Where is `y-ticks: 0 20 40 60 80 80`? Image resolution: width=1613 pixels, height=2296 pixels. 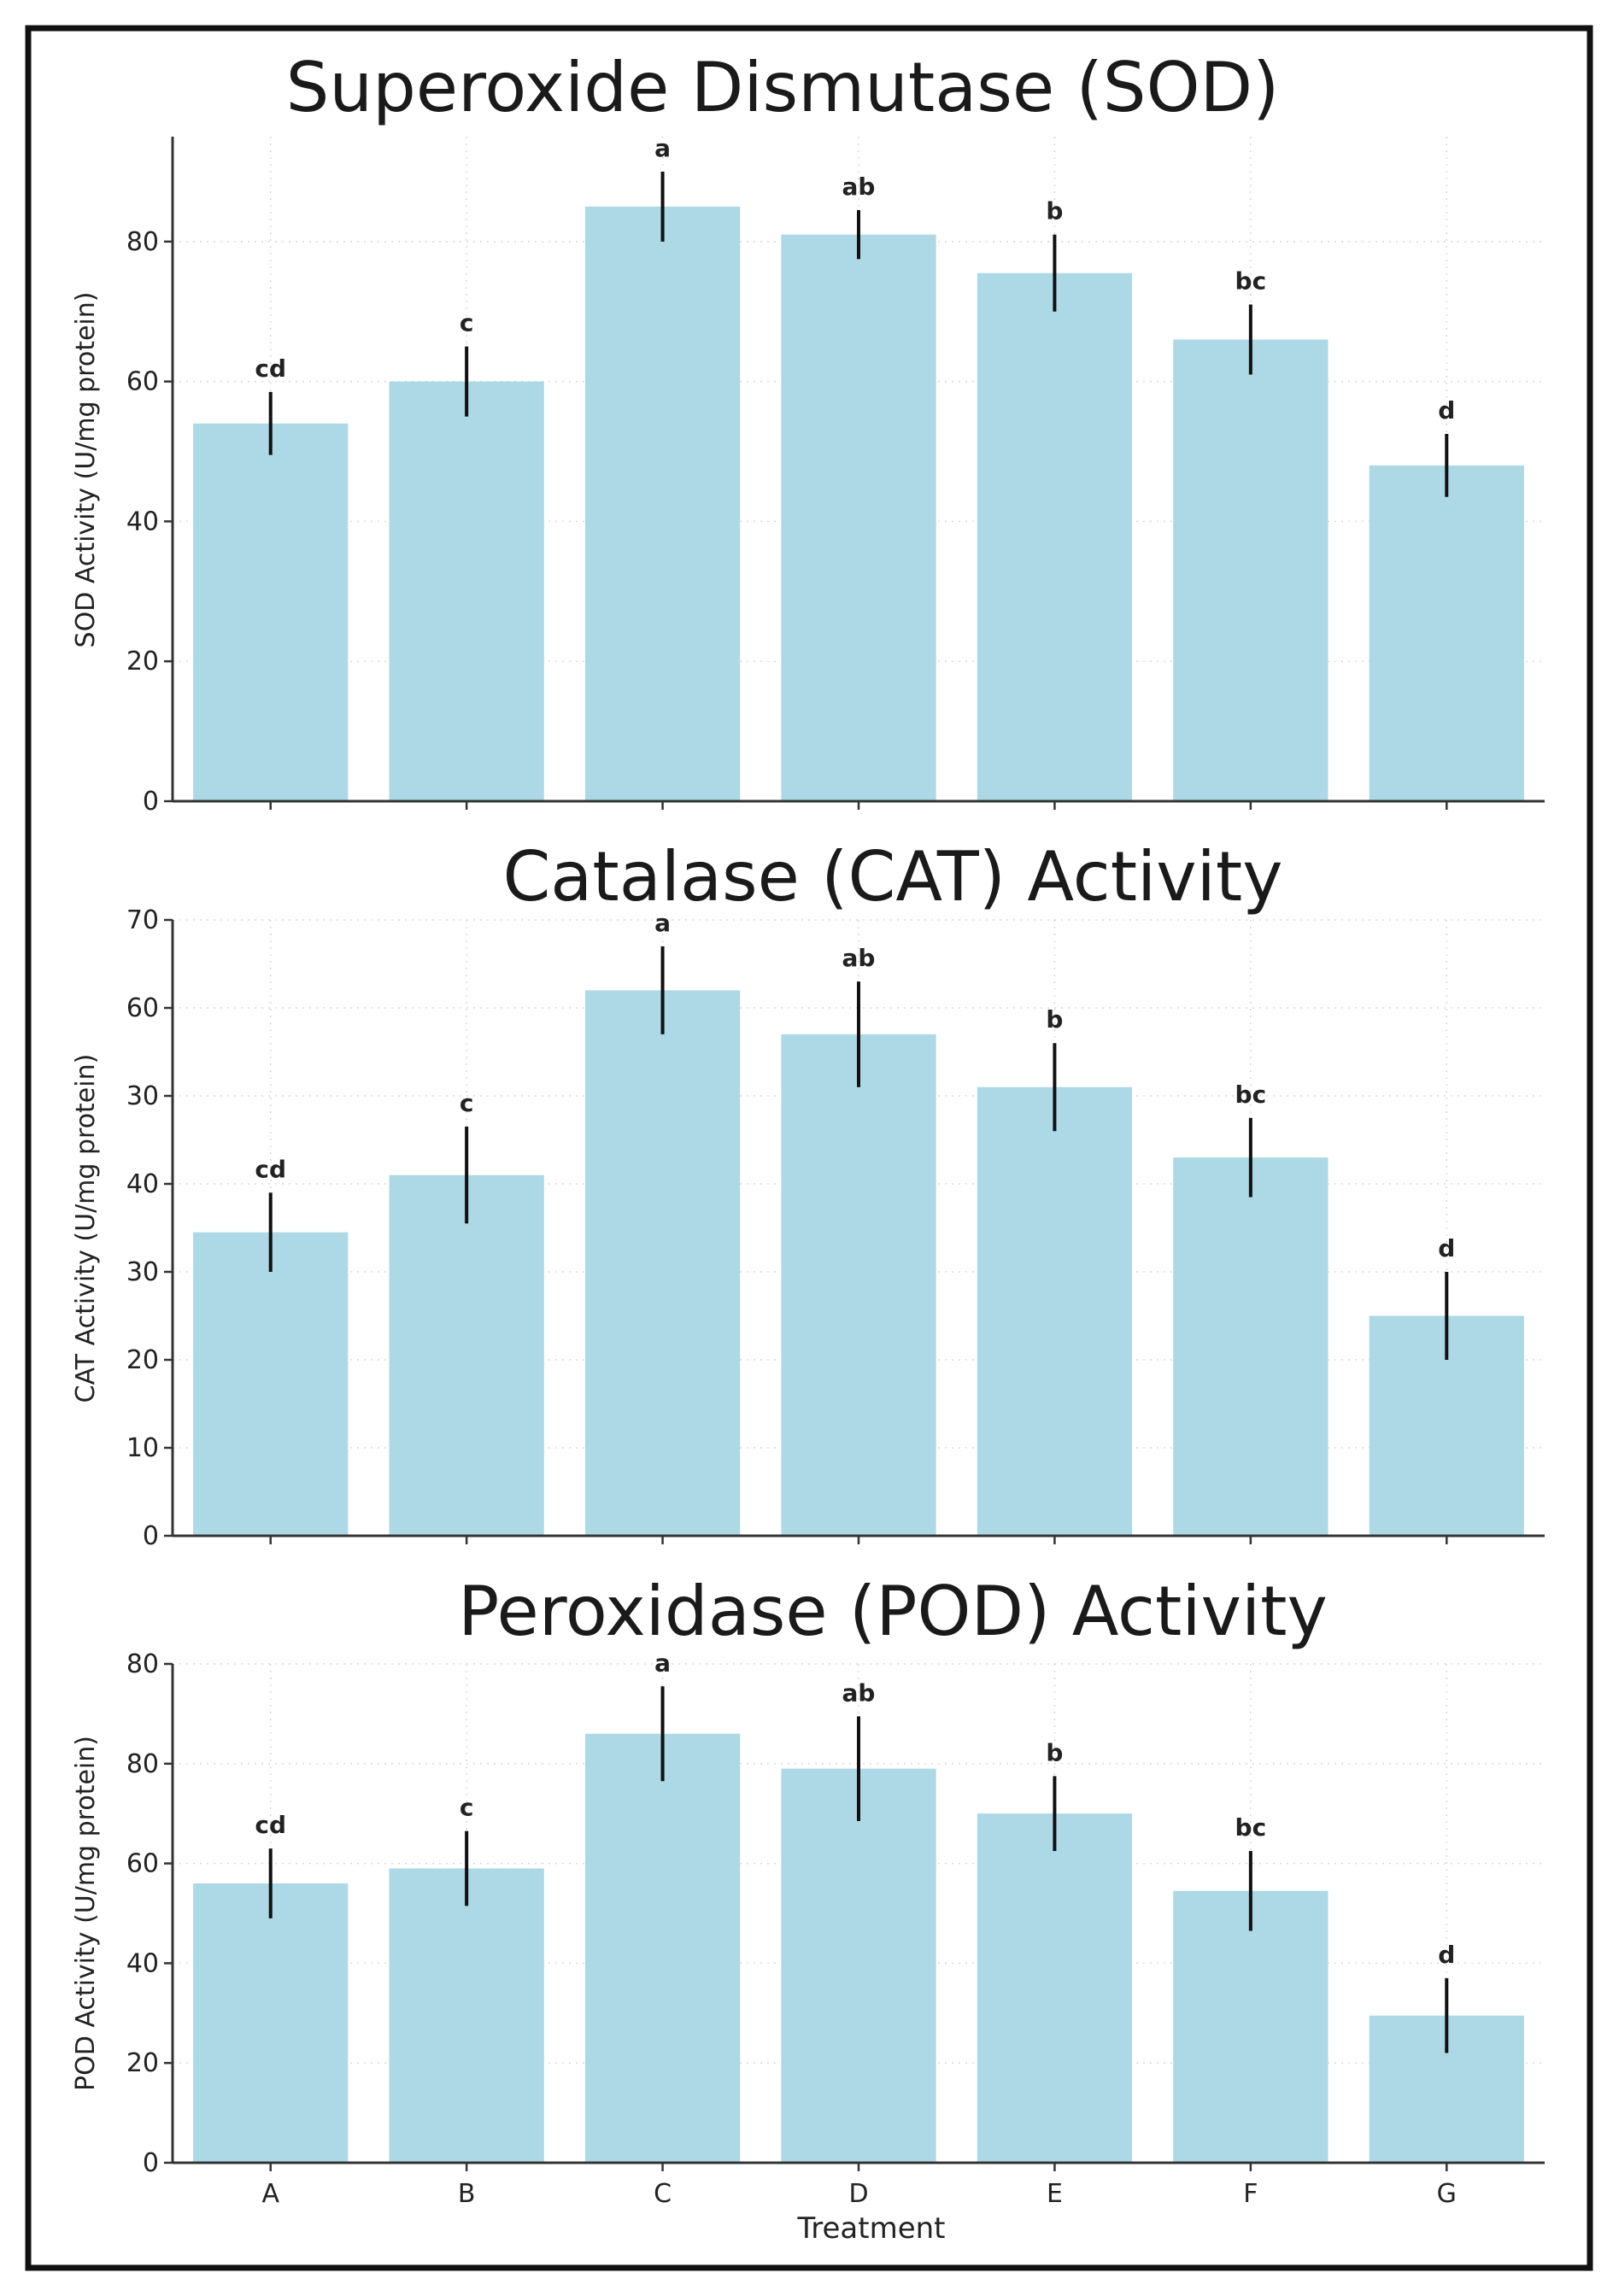
y-ticks: 0 20 40 60 80 80 is located at coordinates (149, 1913).